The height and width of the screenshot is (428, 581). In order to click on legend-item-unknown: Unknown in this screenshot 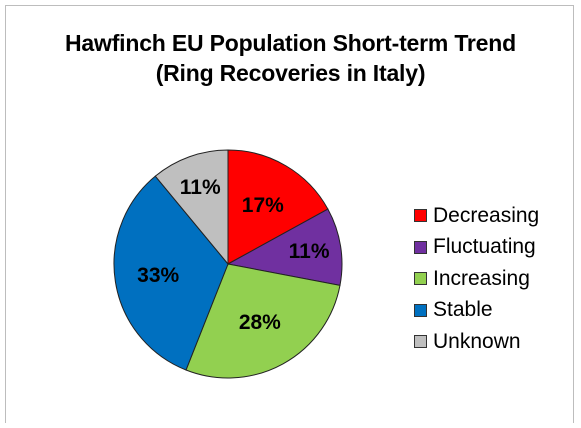, I will do `click(476, 342)`.